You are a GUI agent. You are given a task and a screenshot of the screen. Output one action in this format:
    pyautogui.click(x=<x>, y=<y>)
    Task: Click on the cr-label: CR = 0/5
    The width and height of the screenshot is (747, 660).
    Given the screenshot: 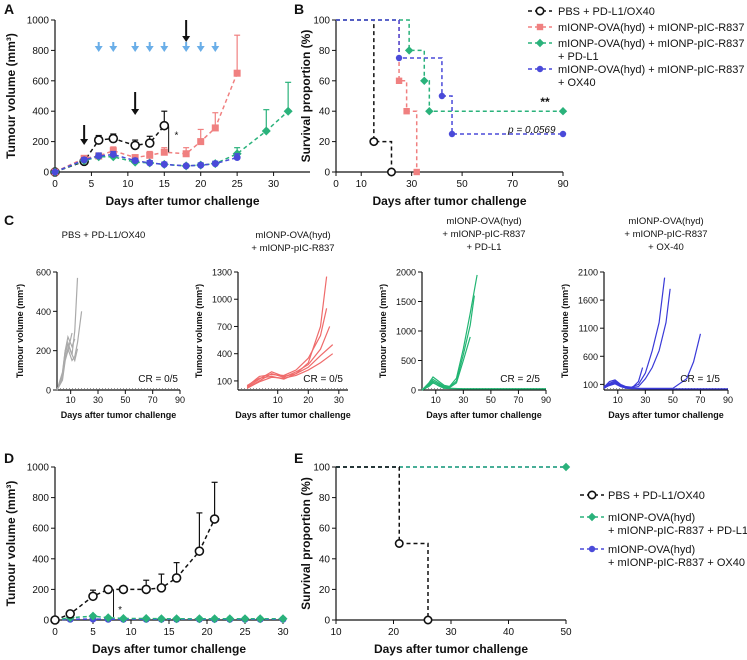 What is the action you would take?
    pyautogui.click(x=158, y=379)
    